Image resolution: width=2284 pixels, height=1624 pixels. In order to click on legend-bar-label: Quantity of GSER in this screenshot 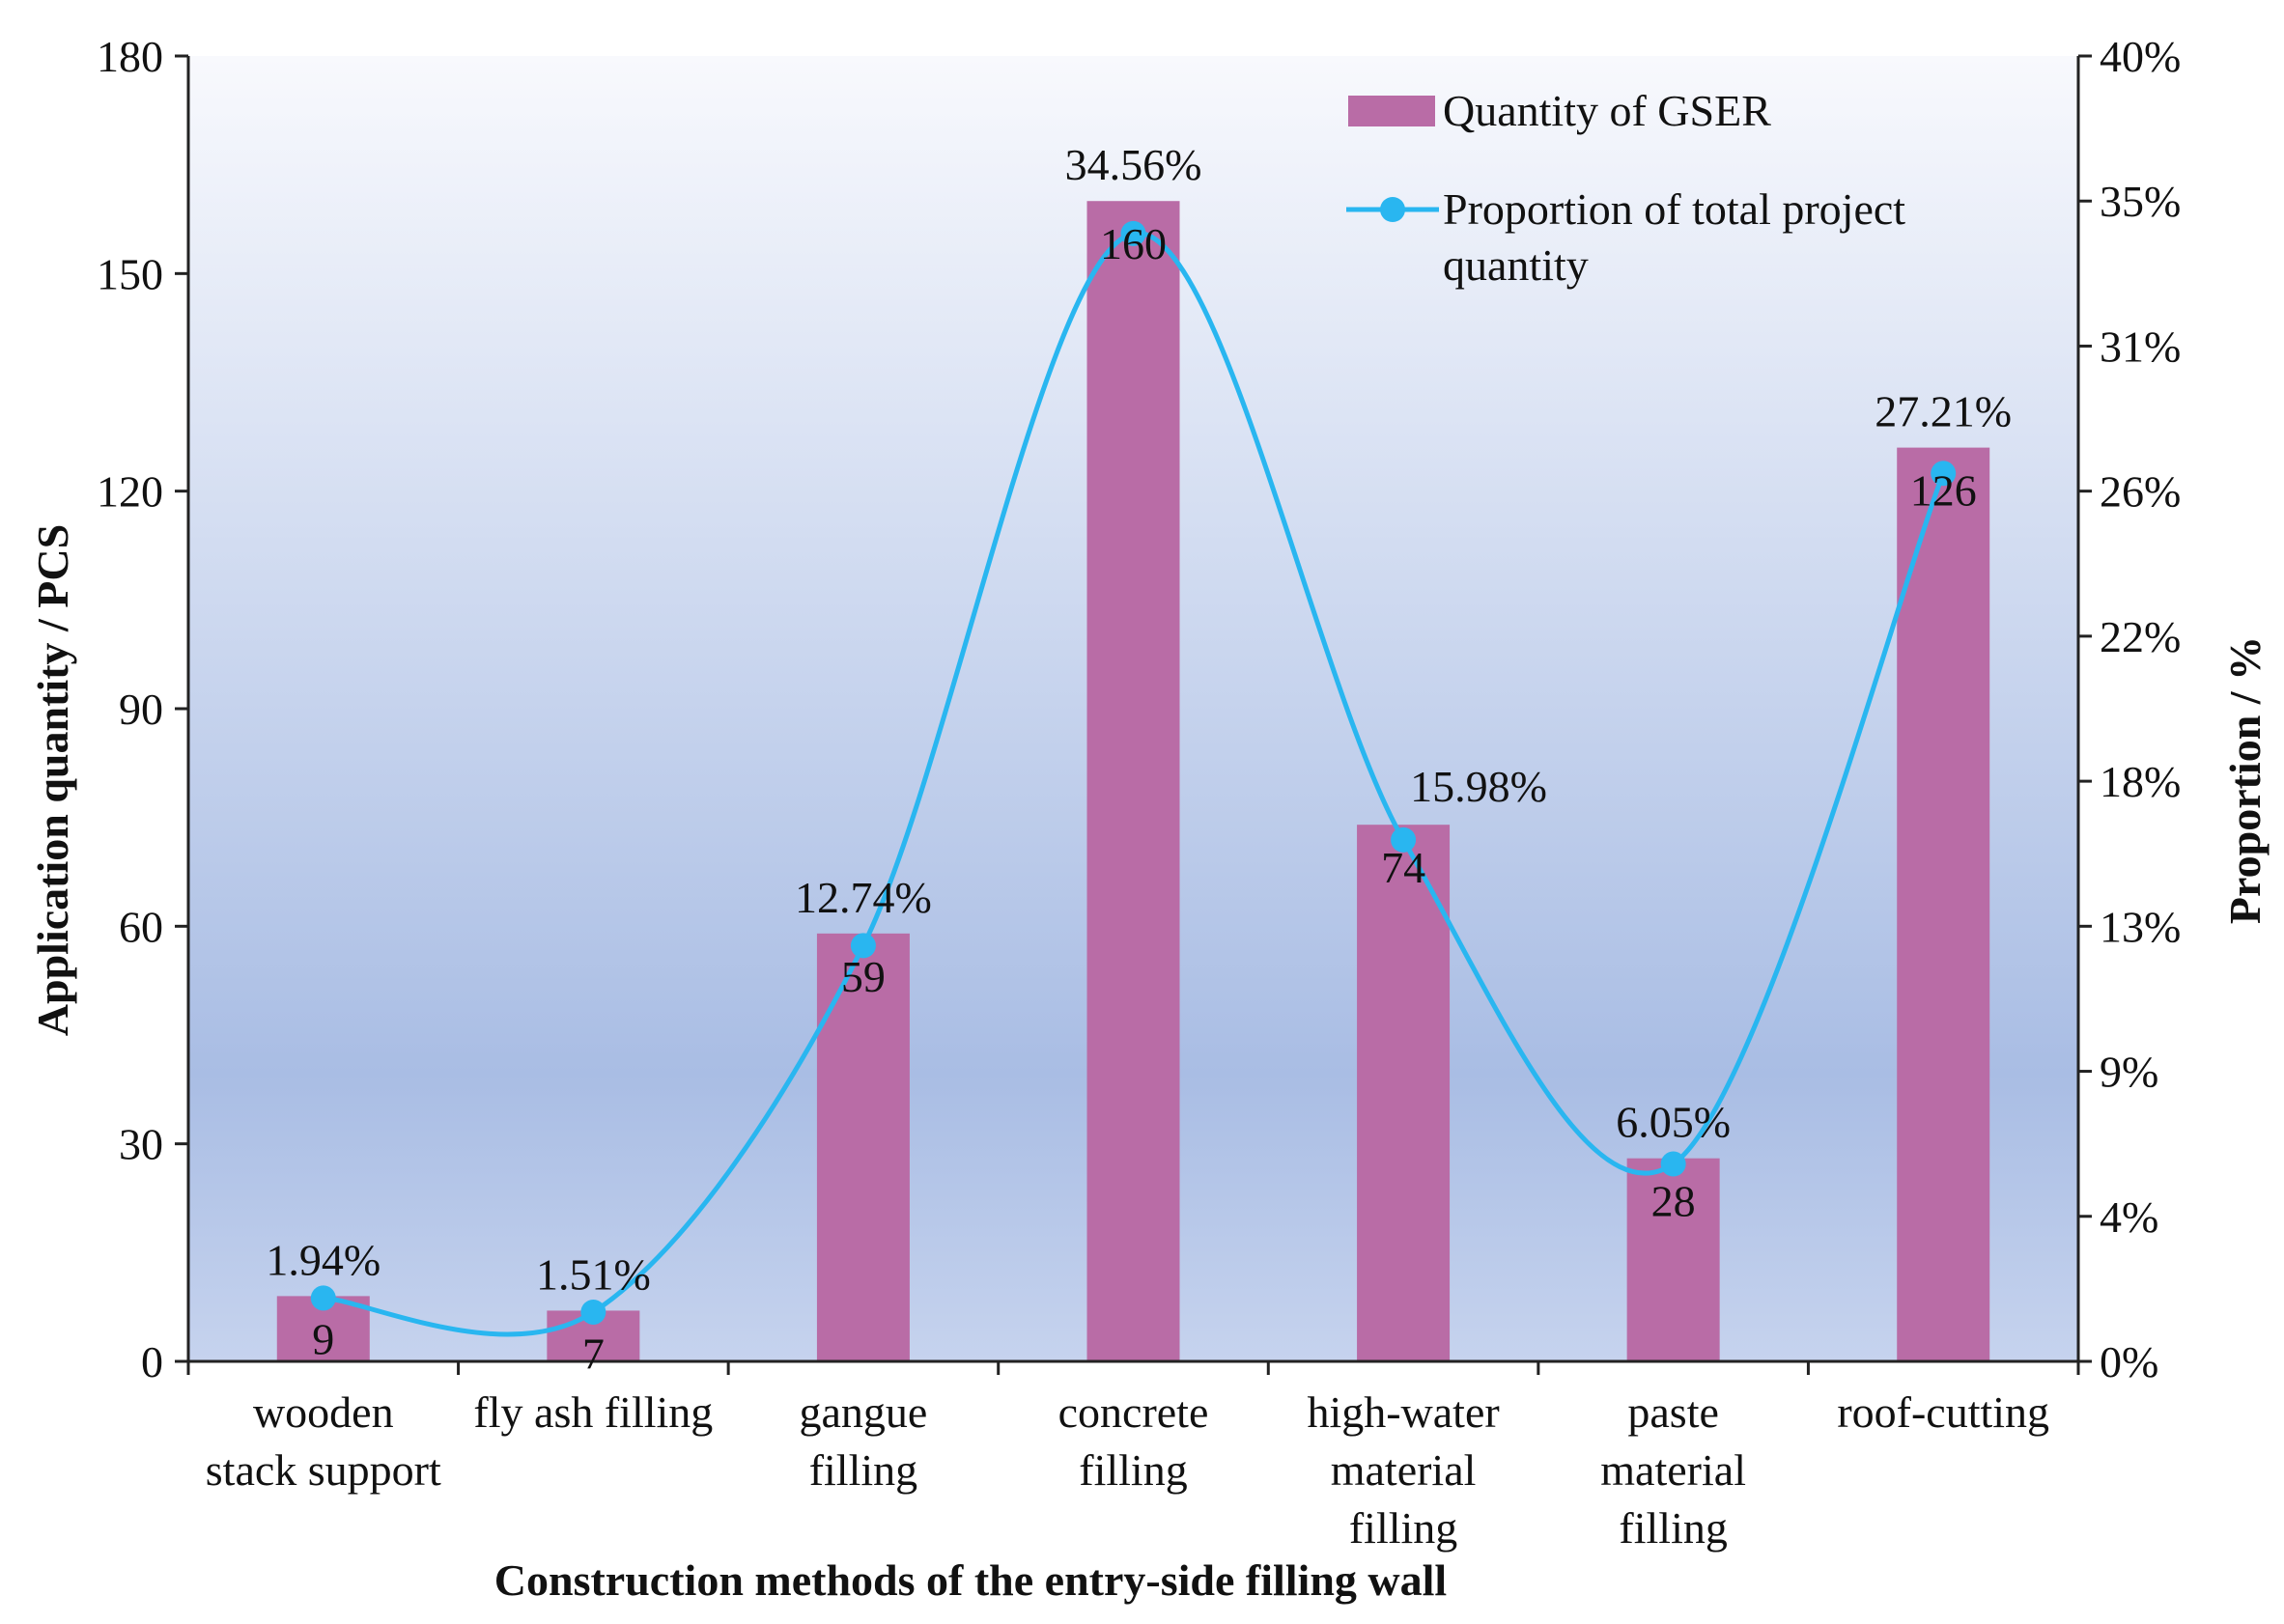, I will do `click(1607, 111)`.